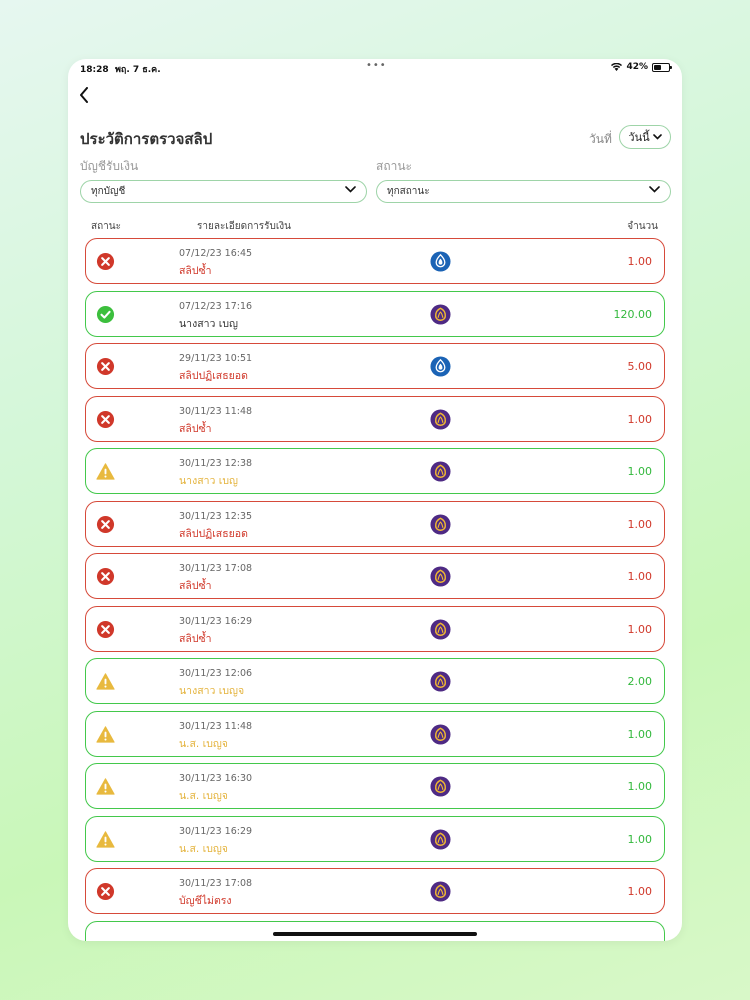  What do you see at coordinates (640, 366) in the screenshot?
I see `slip-amount: 5.00` at bounding box center [640, 366].